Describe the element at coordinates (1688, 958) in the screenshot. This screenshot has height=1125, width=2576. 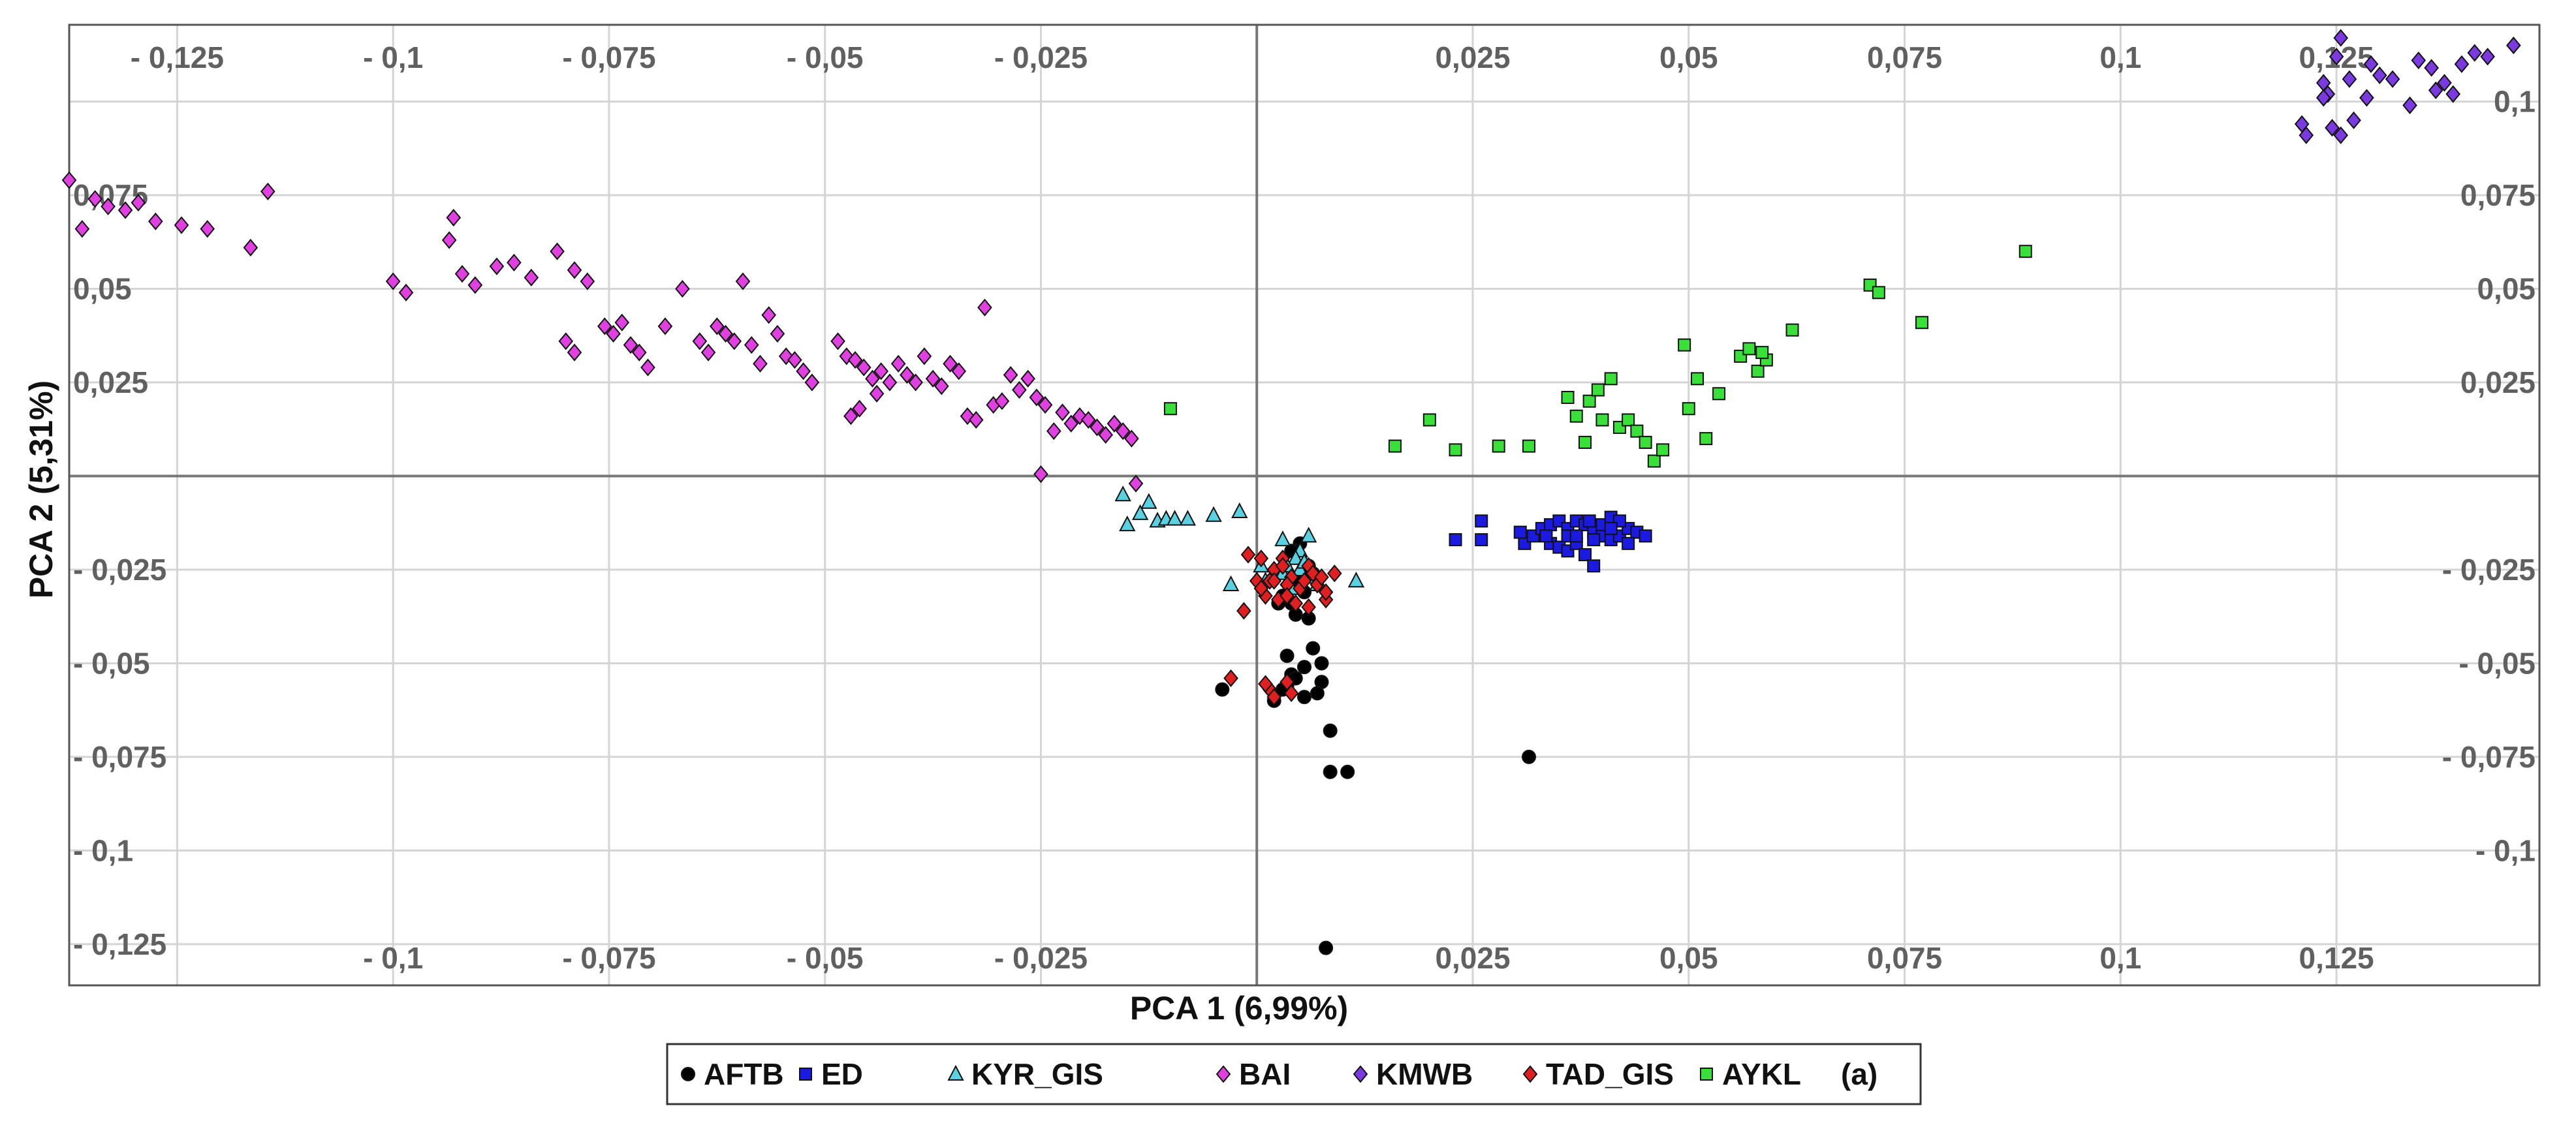
I see `x-tick-label-bottom-5: 0,05` at that location.